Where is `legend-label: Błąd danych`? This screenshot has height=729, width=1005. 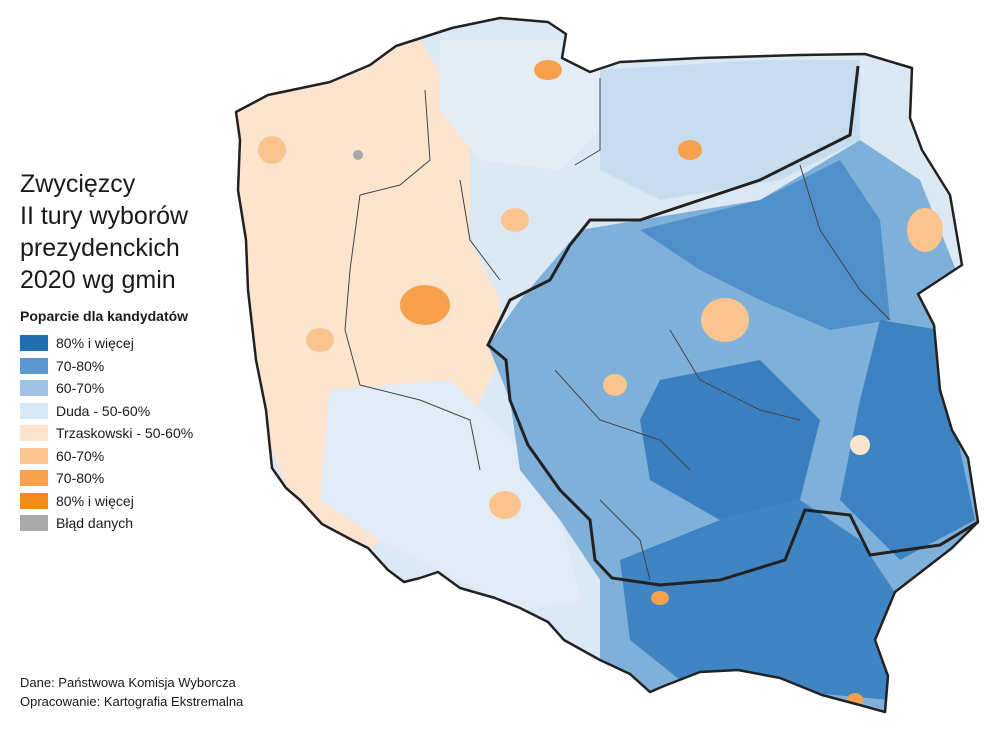
legend-label: Błąd danych is located at coordinates (95, 523).